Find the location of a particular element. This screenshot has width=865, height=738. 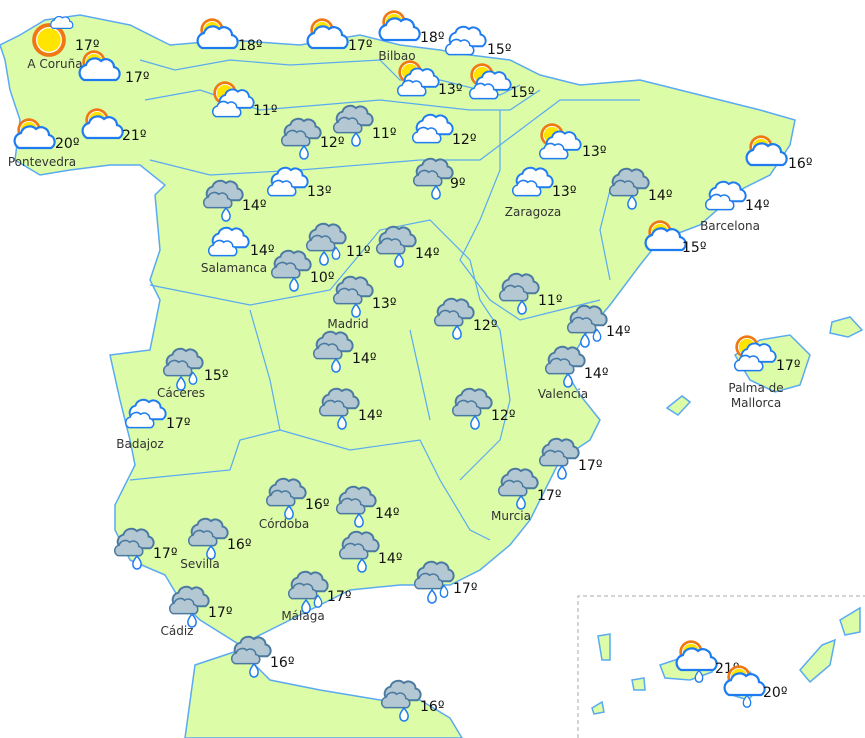

station-point-50: 16º is located at coordinates (412, 700).